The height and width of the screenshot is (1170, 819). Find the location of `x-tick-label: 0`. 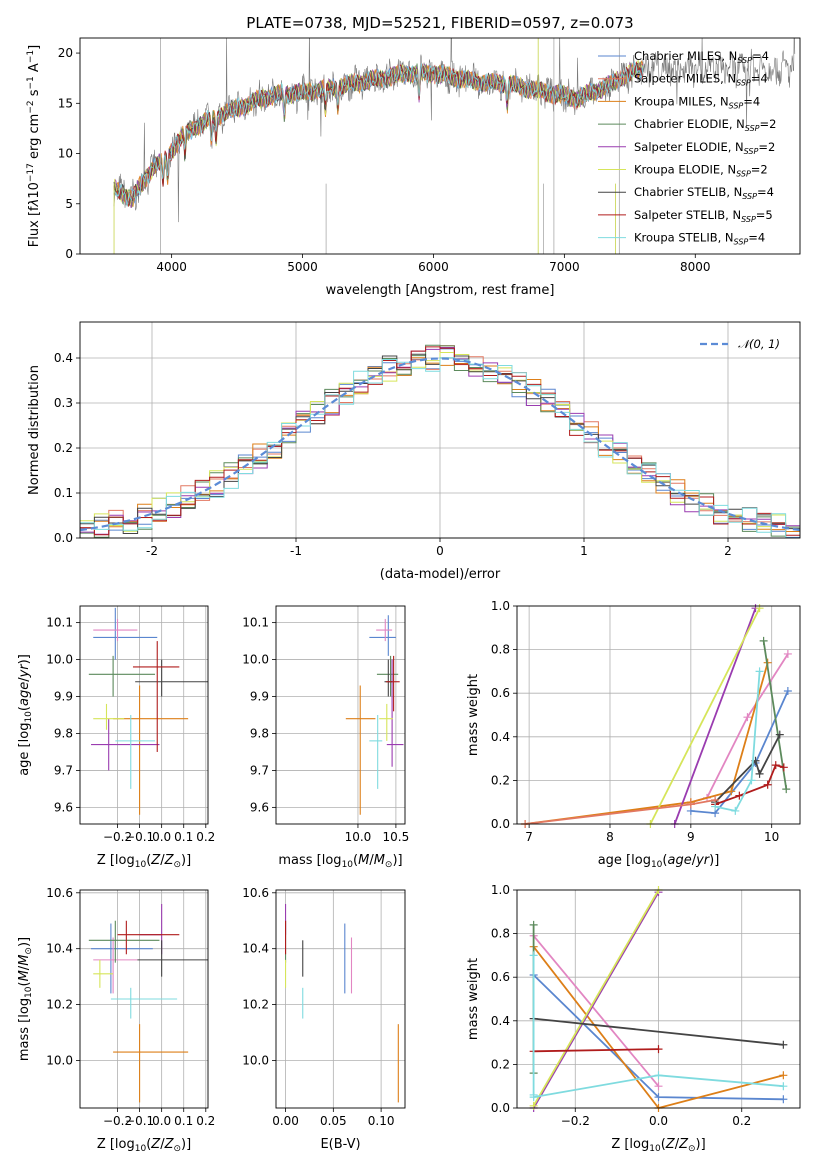

x-tick-label: 0 is located at coordinates (440, 551).